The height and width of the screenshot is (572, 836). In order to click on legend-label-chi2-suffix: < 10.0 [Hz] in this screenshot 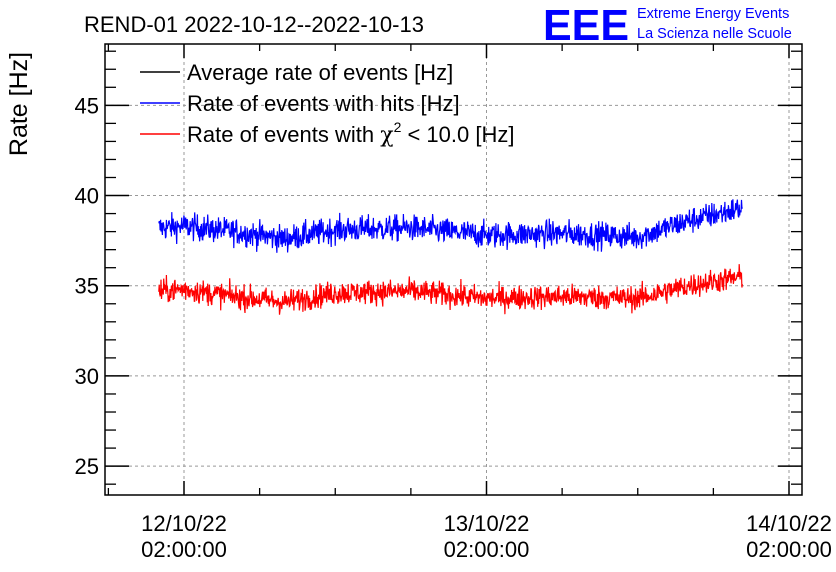, I will do `click(457, 134)`.